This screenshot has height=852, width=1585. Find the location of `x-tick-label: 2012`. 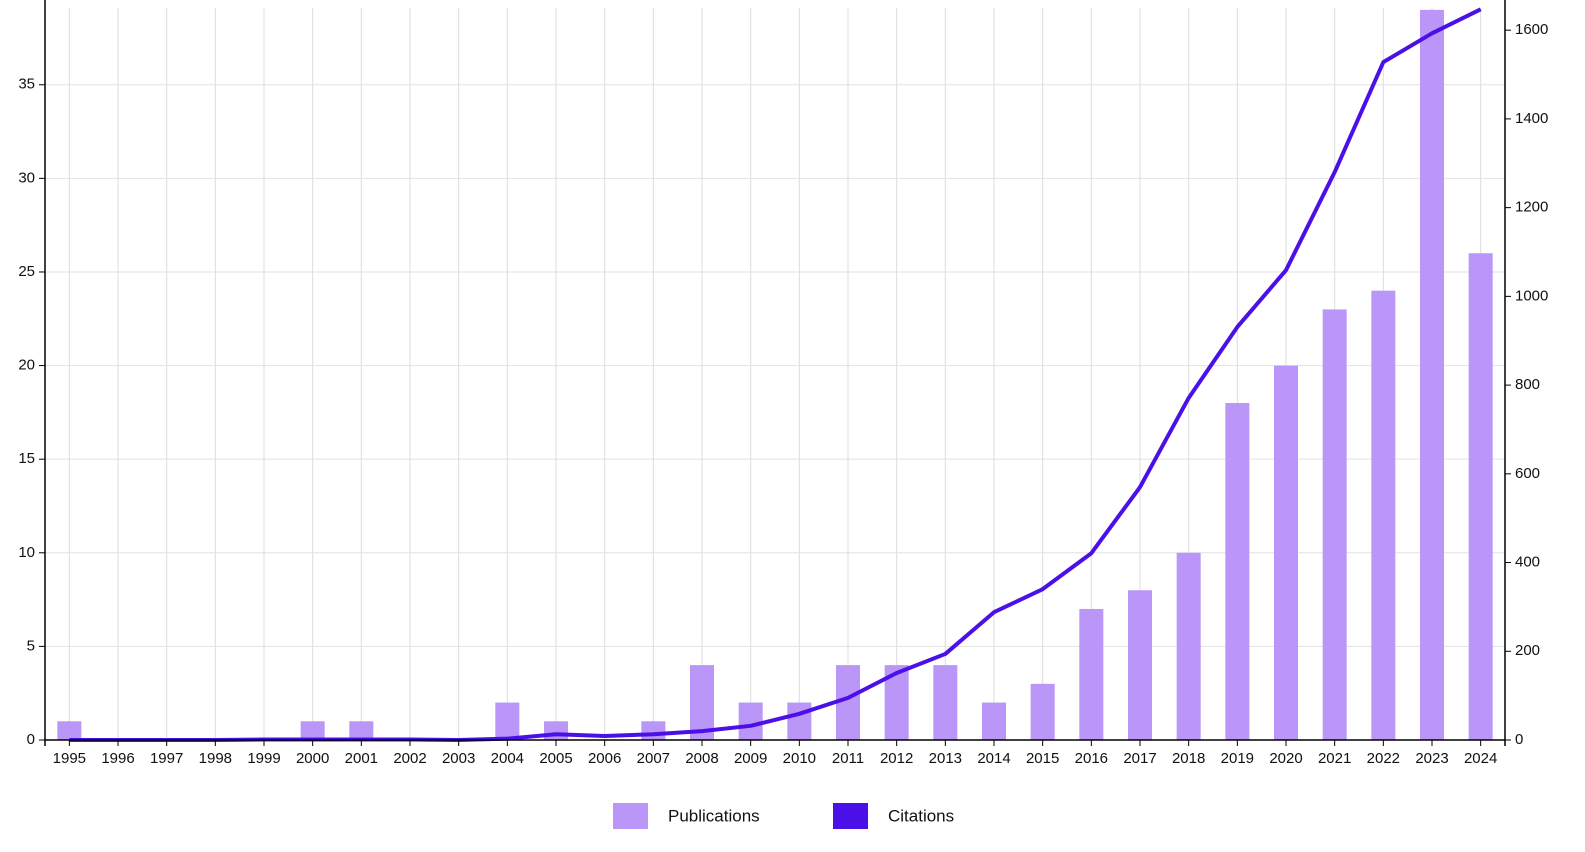

x-tick-label: 2012 is located at coordinates (896, 758).